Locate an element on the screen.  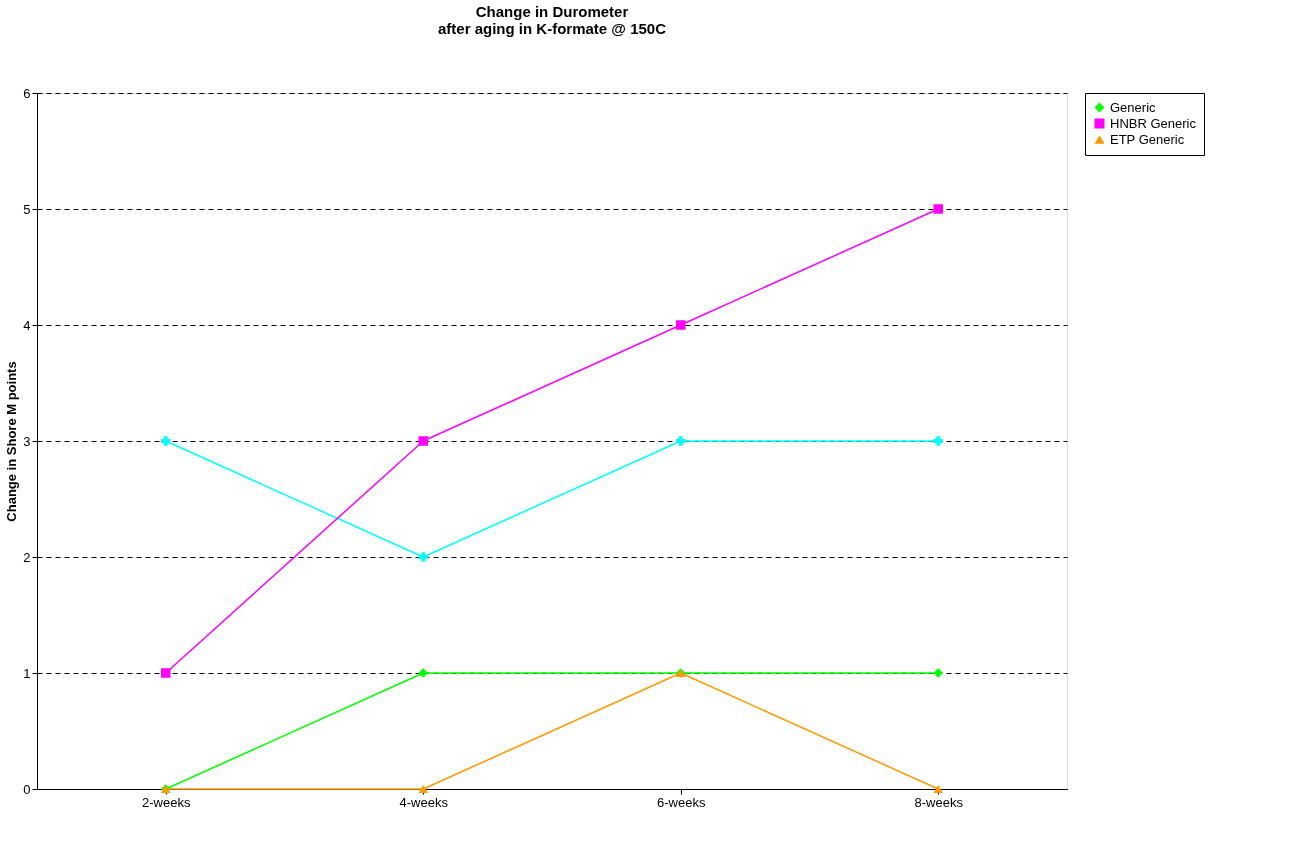
y-tick-label: 0 is located at coordinates (27, 789).